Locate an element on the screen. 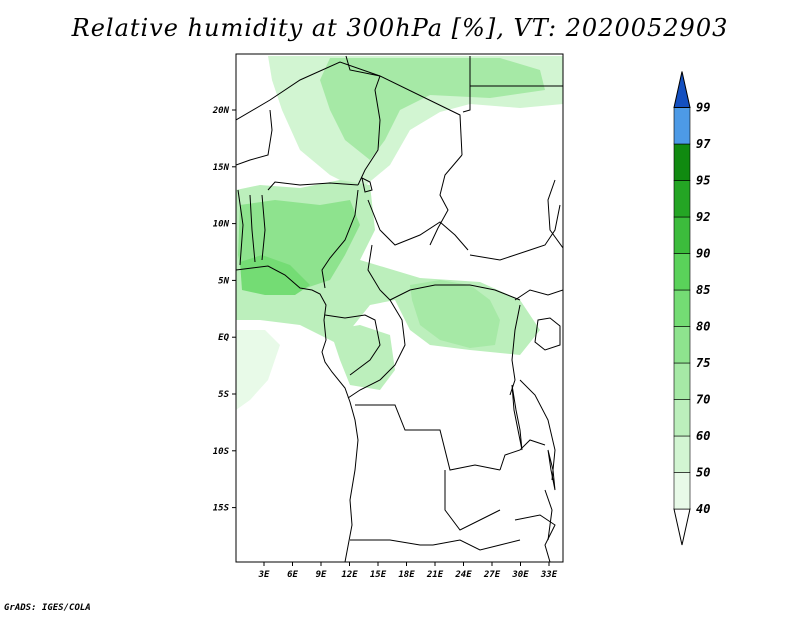 This screenshot has width=800, height=618. colorbar-over-triangle is located at coordinates (682, 89).